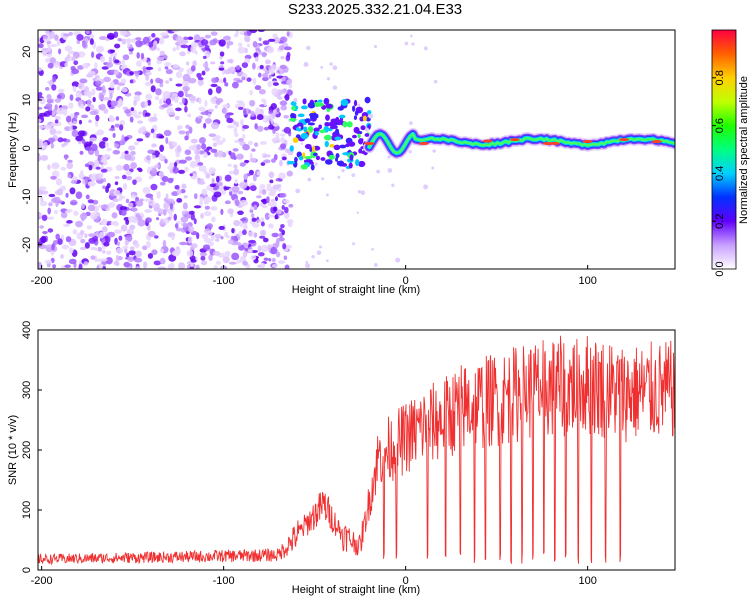 The height and width of the screenshot is (600, 750). What do you see at coordinates (720, 268) in the screenshot?
I see `colorbar-tick-label: 0.0` at bounding box center [720, 268].